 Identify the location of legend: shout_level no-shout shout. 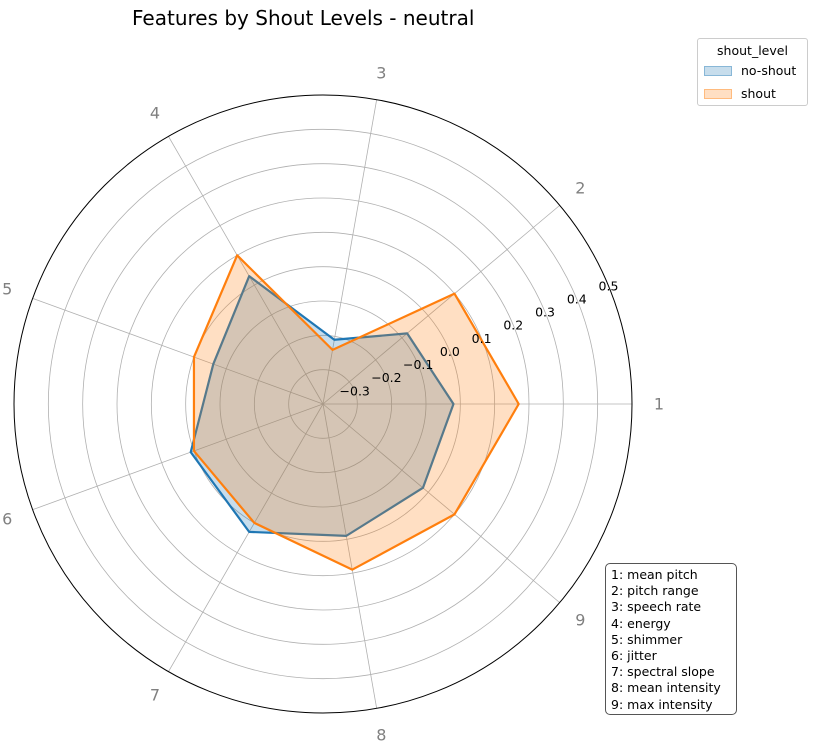
(752, 72).